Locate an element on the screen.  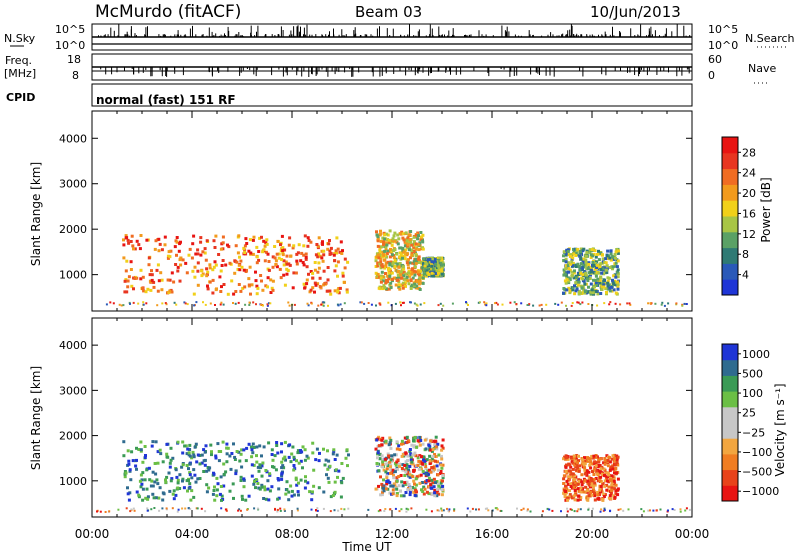
nsearch-label: N.Search is located at coordinates (770, 38).